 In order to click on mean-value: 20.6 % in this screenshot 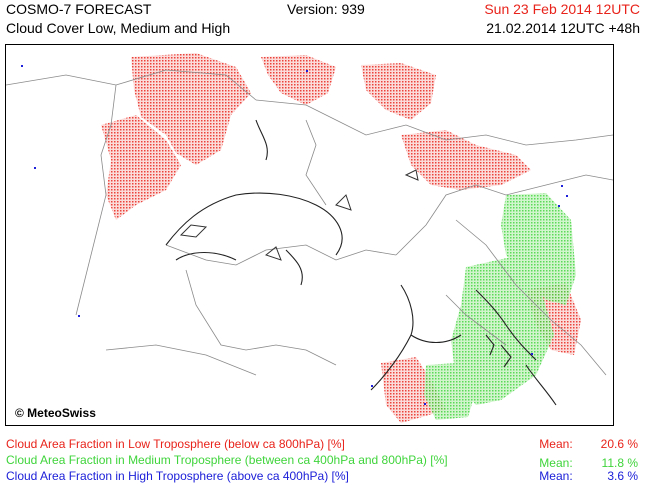, I will do `click(619, 444)`.